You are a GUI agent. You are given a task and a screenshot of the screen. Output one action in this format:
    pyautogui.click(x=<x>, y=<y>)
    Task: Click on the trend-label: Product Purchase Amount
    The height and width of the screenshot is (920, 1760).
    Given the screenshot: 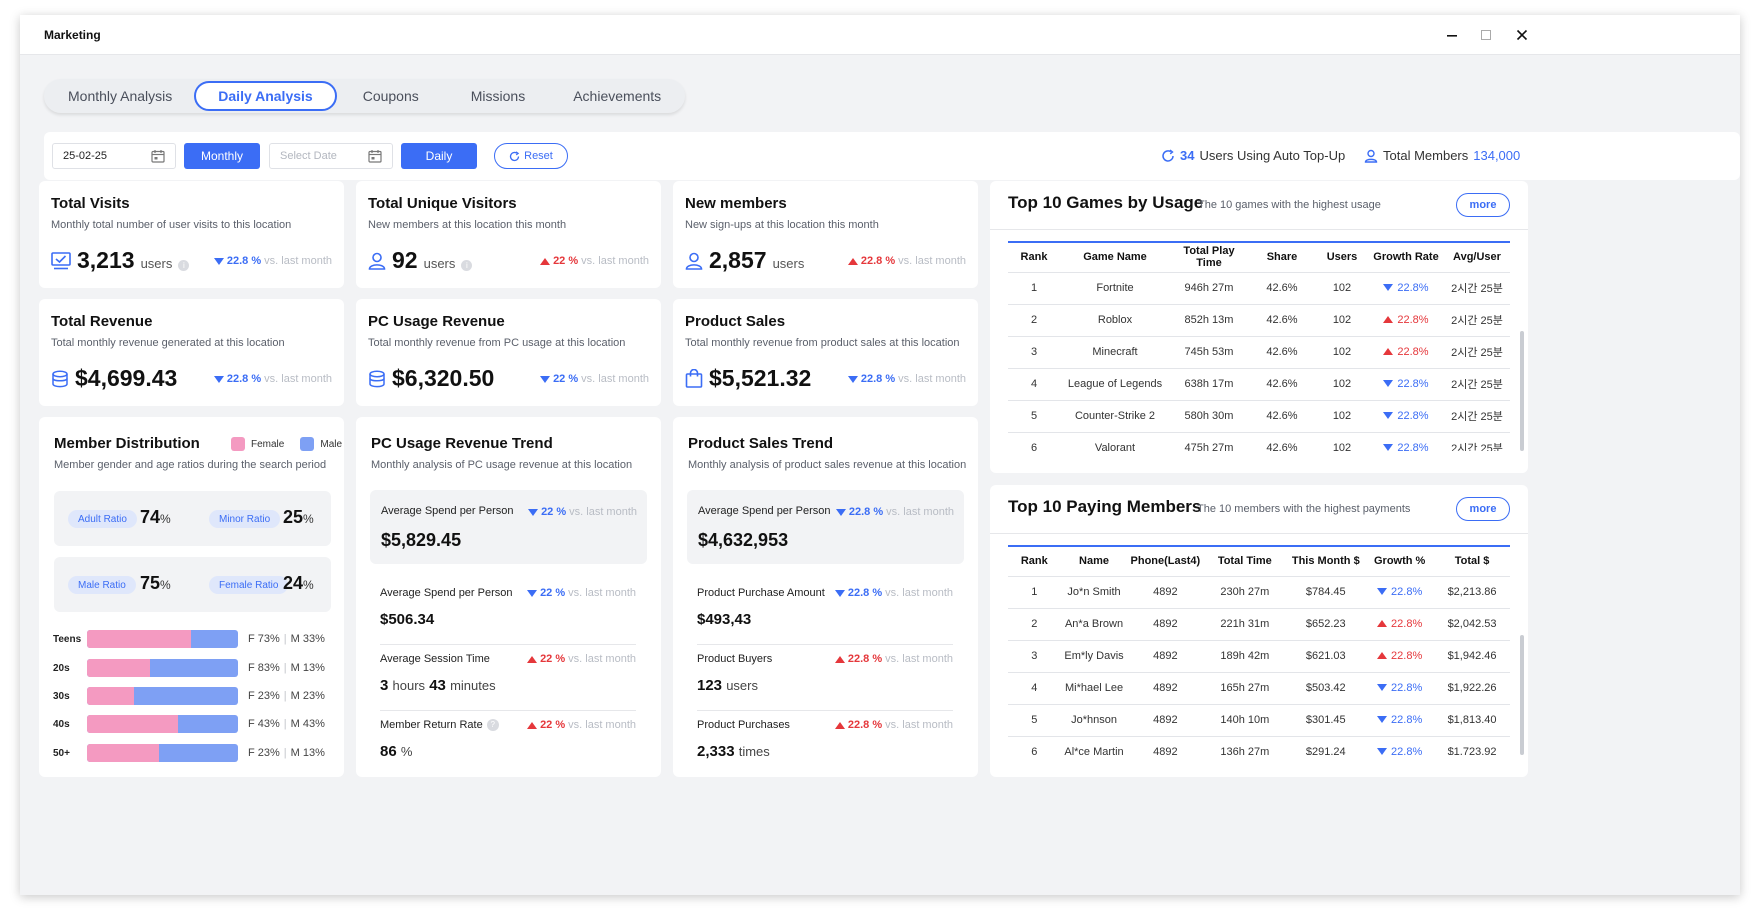 What is the action you would take?
    pyautogui.click(x=761, y=593)
    